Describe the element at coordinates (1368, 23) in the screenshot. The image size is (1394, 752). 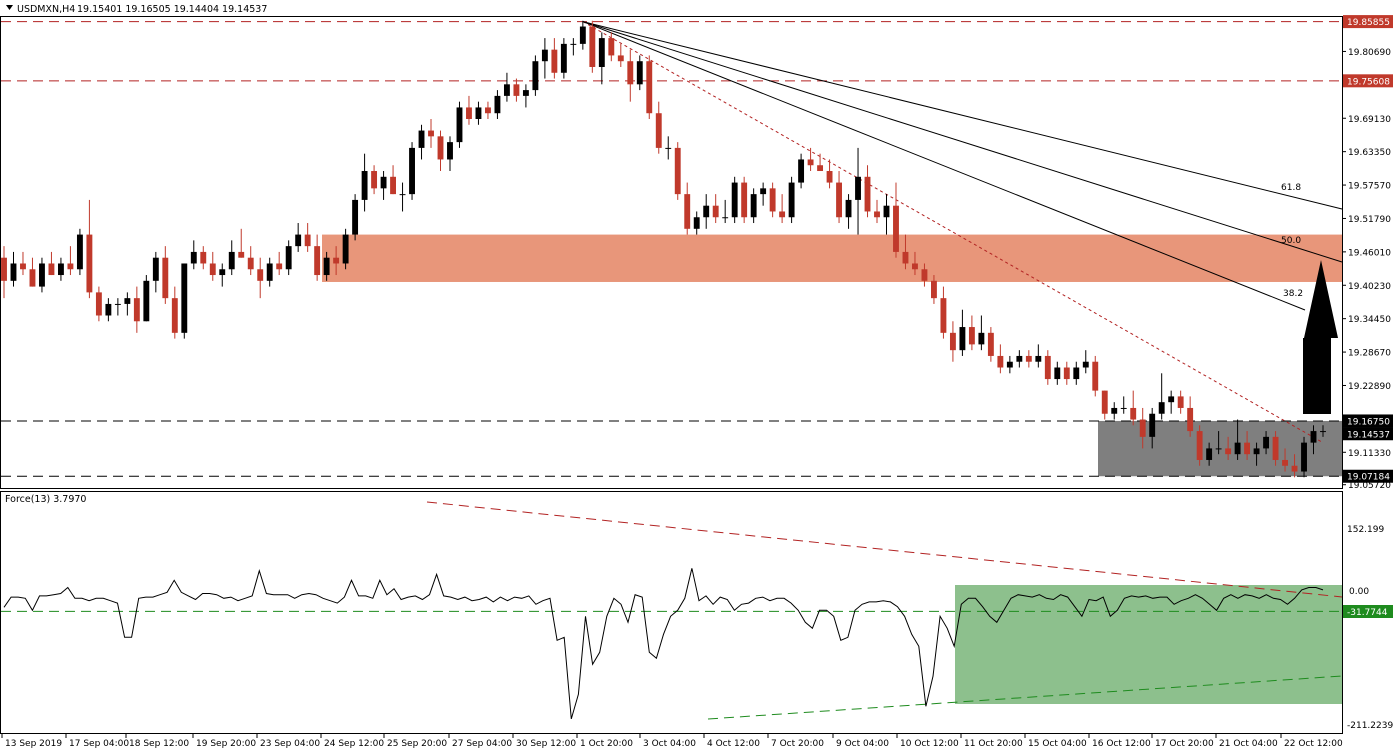
I see `price-tag-label: 19.85855` at that location.